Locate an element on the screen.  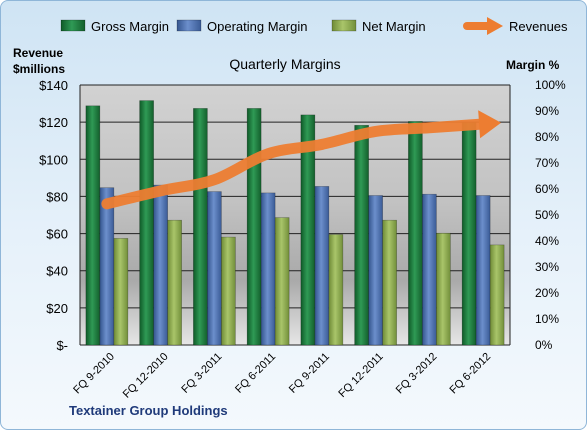
right-tick-label: 70% is located at coordinates (547, 163).